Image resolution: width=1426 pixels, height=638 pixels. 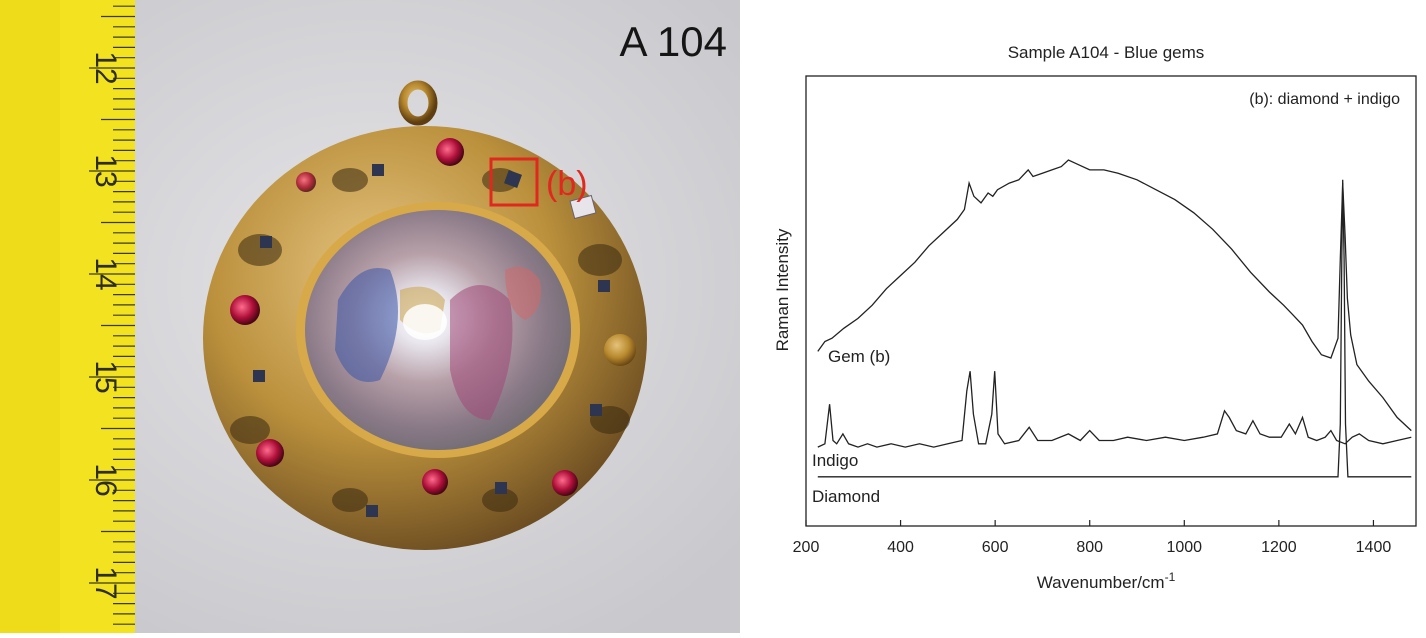 I want to click on ruler-number: 12, so click(x=105, y=67).